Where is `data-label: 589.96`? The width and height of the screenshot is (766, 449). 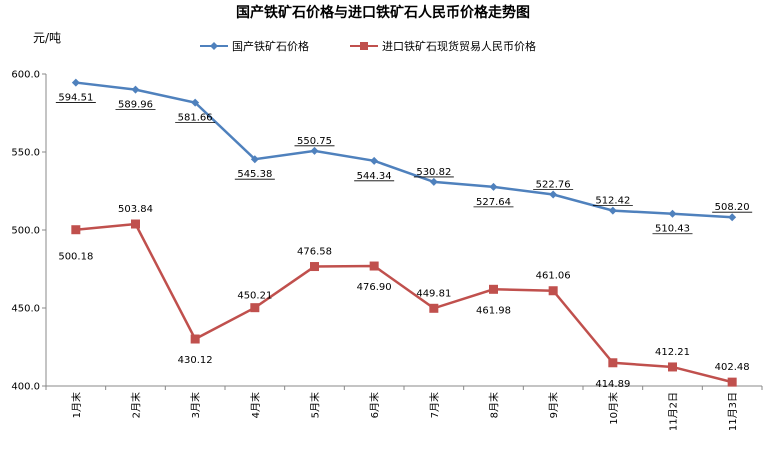
data-label: 589.96 is located at coordinates (135, 105).